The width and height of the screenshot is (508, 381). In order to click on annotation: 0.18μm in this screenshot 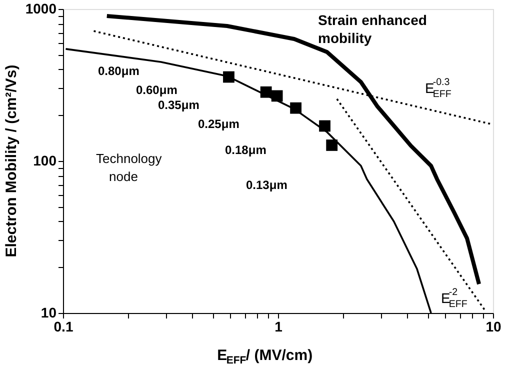, I will do `click(245, 150)`.